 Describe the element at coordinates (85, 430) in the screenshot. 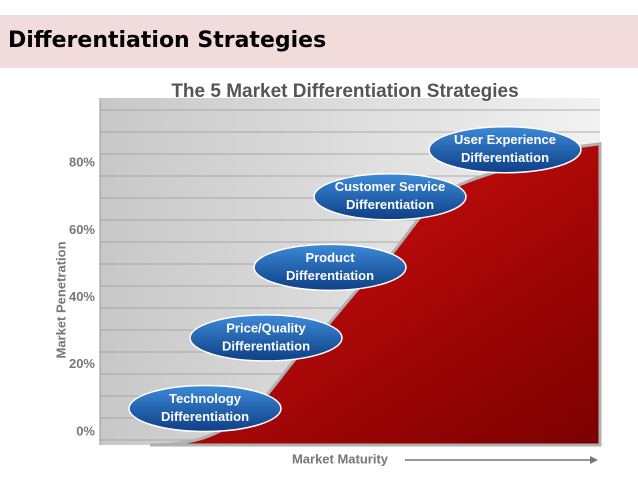

I see `y-tick-label: 0%` at that location.